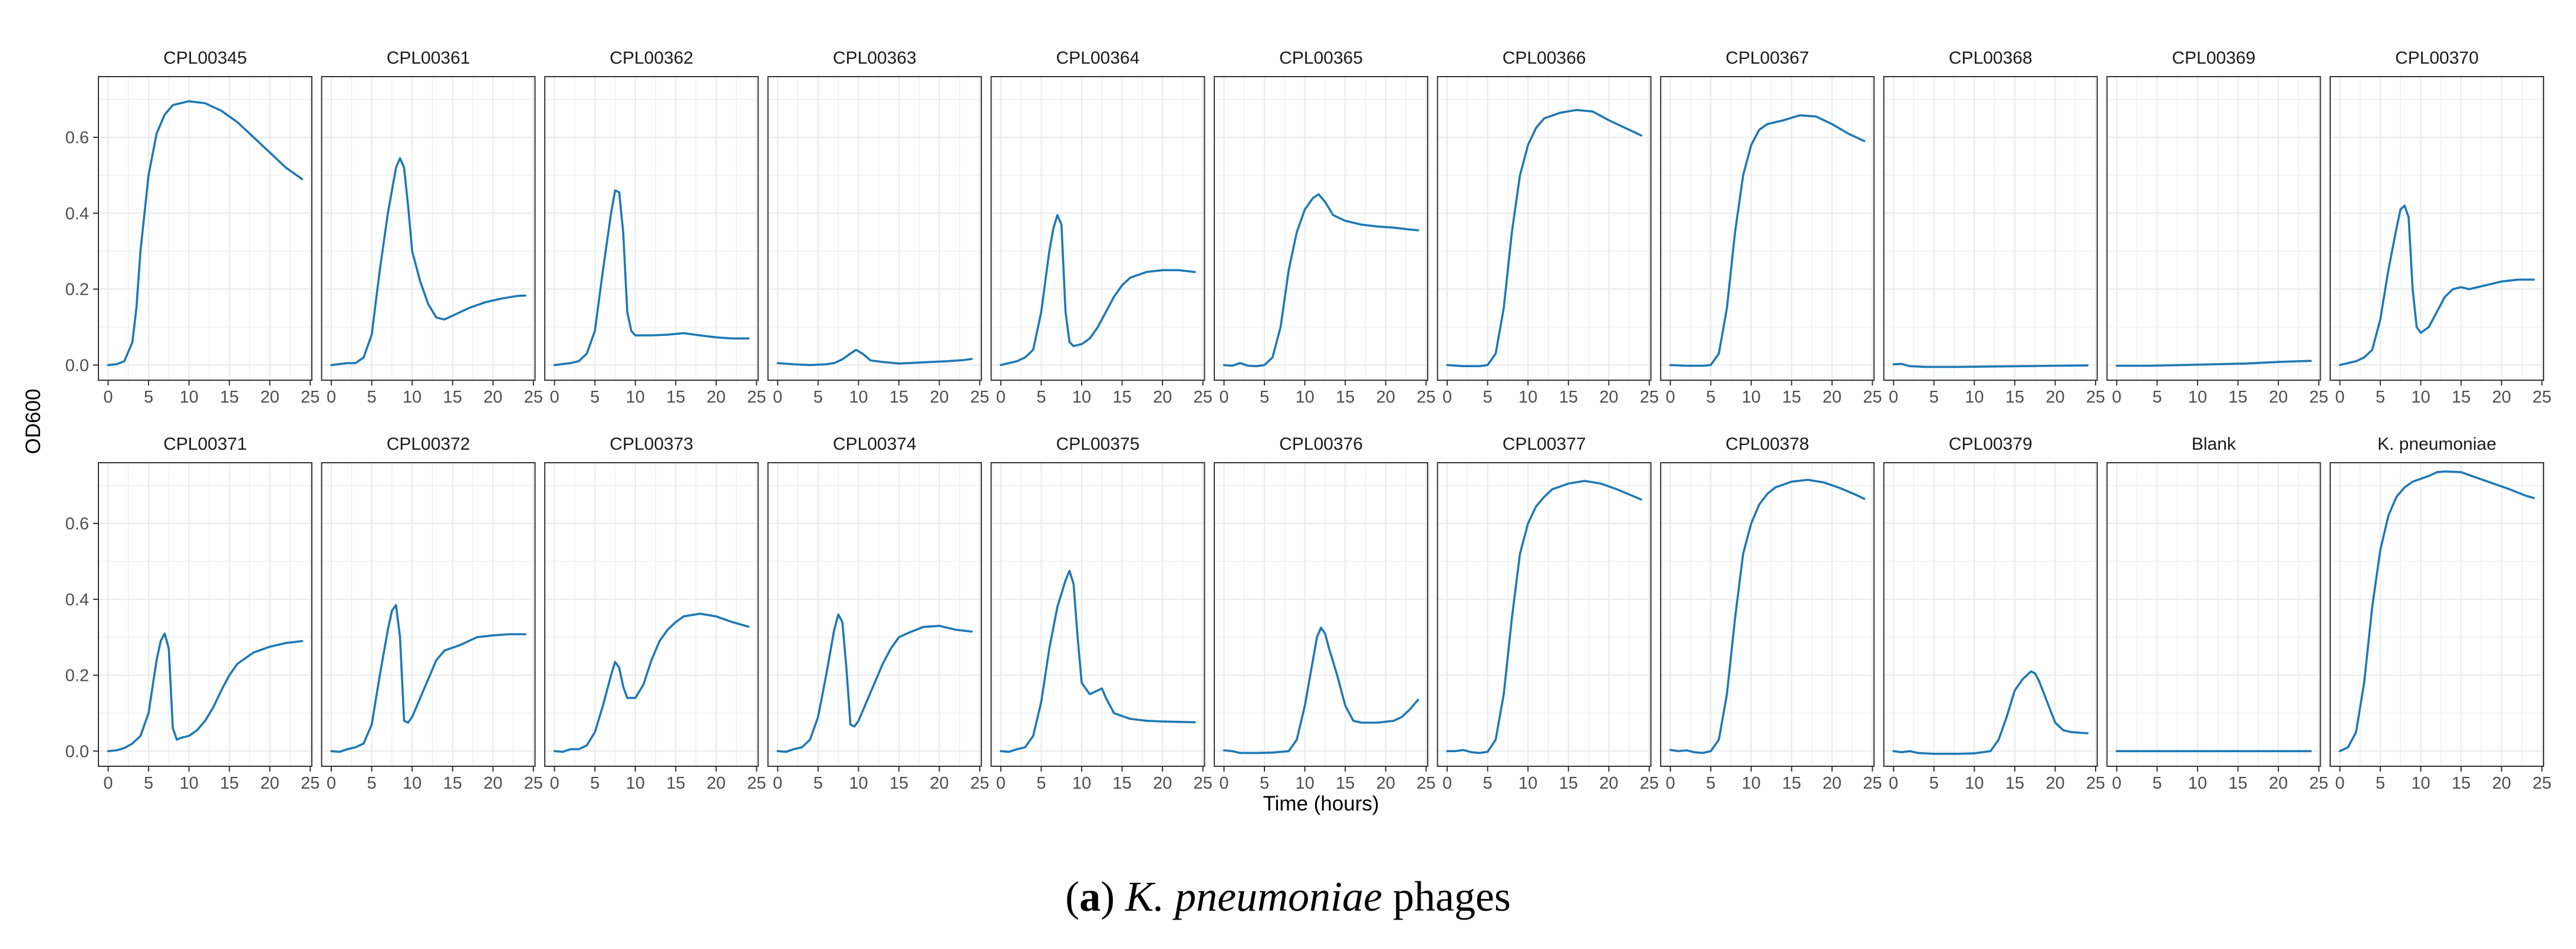 This screenshot has width=2576, height=949. I want to click on panel-title: CPL00345, so click(205, 58).